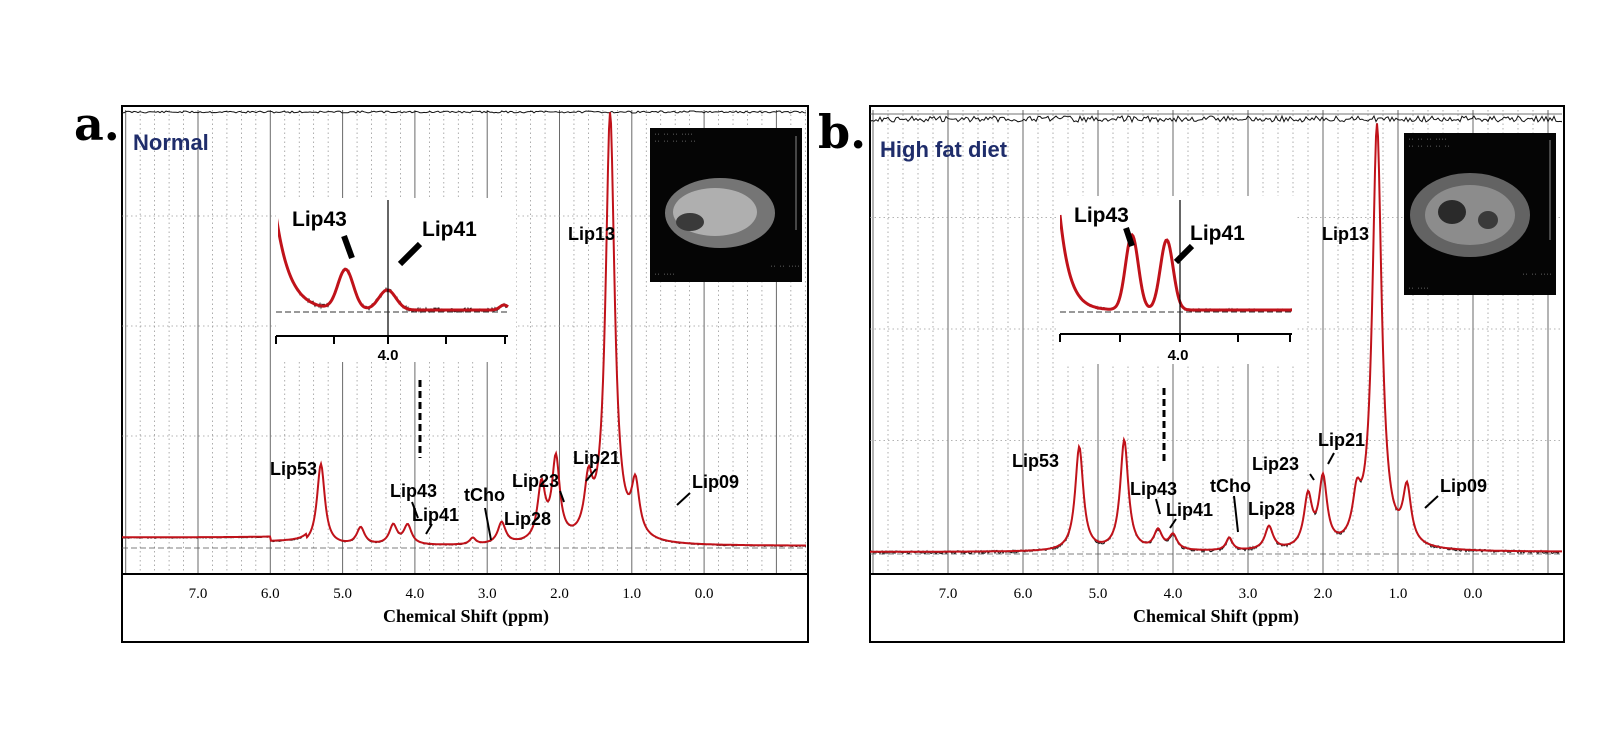 The height and width of the screenshot is (738, 1624). What do you see at coordinates (171, 142) in the screenshot?
I see `panel-a-title: Normal` at bounding box center [171, 142].